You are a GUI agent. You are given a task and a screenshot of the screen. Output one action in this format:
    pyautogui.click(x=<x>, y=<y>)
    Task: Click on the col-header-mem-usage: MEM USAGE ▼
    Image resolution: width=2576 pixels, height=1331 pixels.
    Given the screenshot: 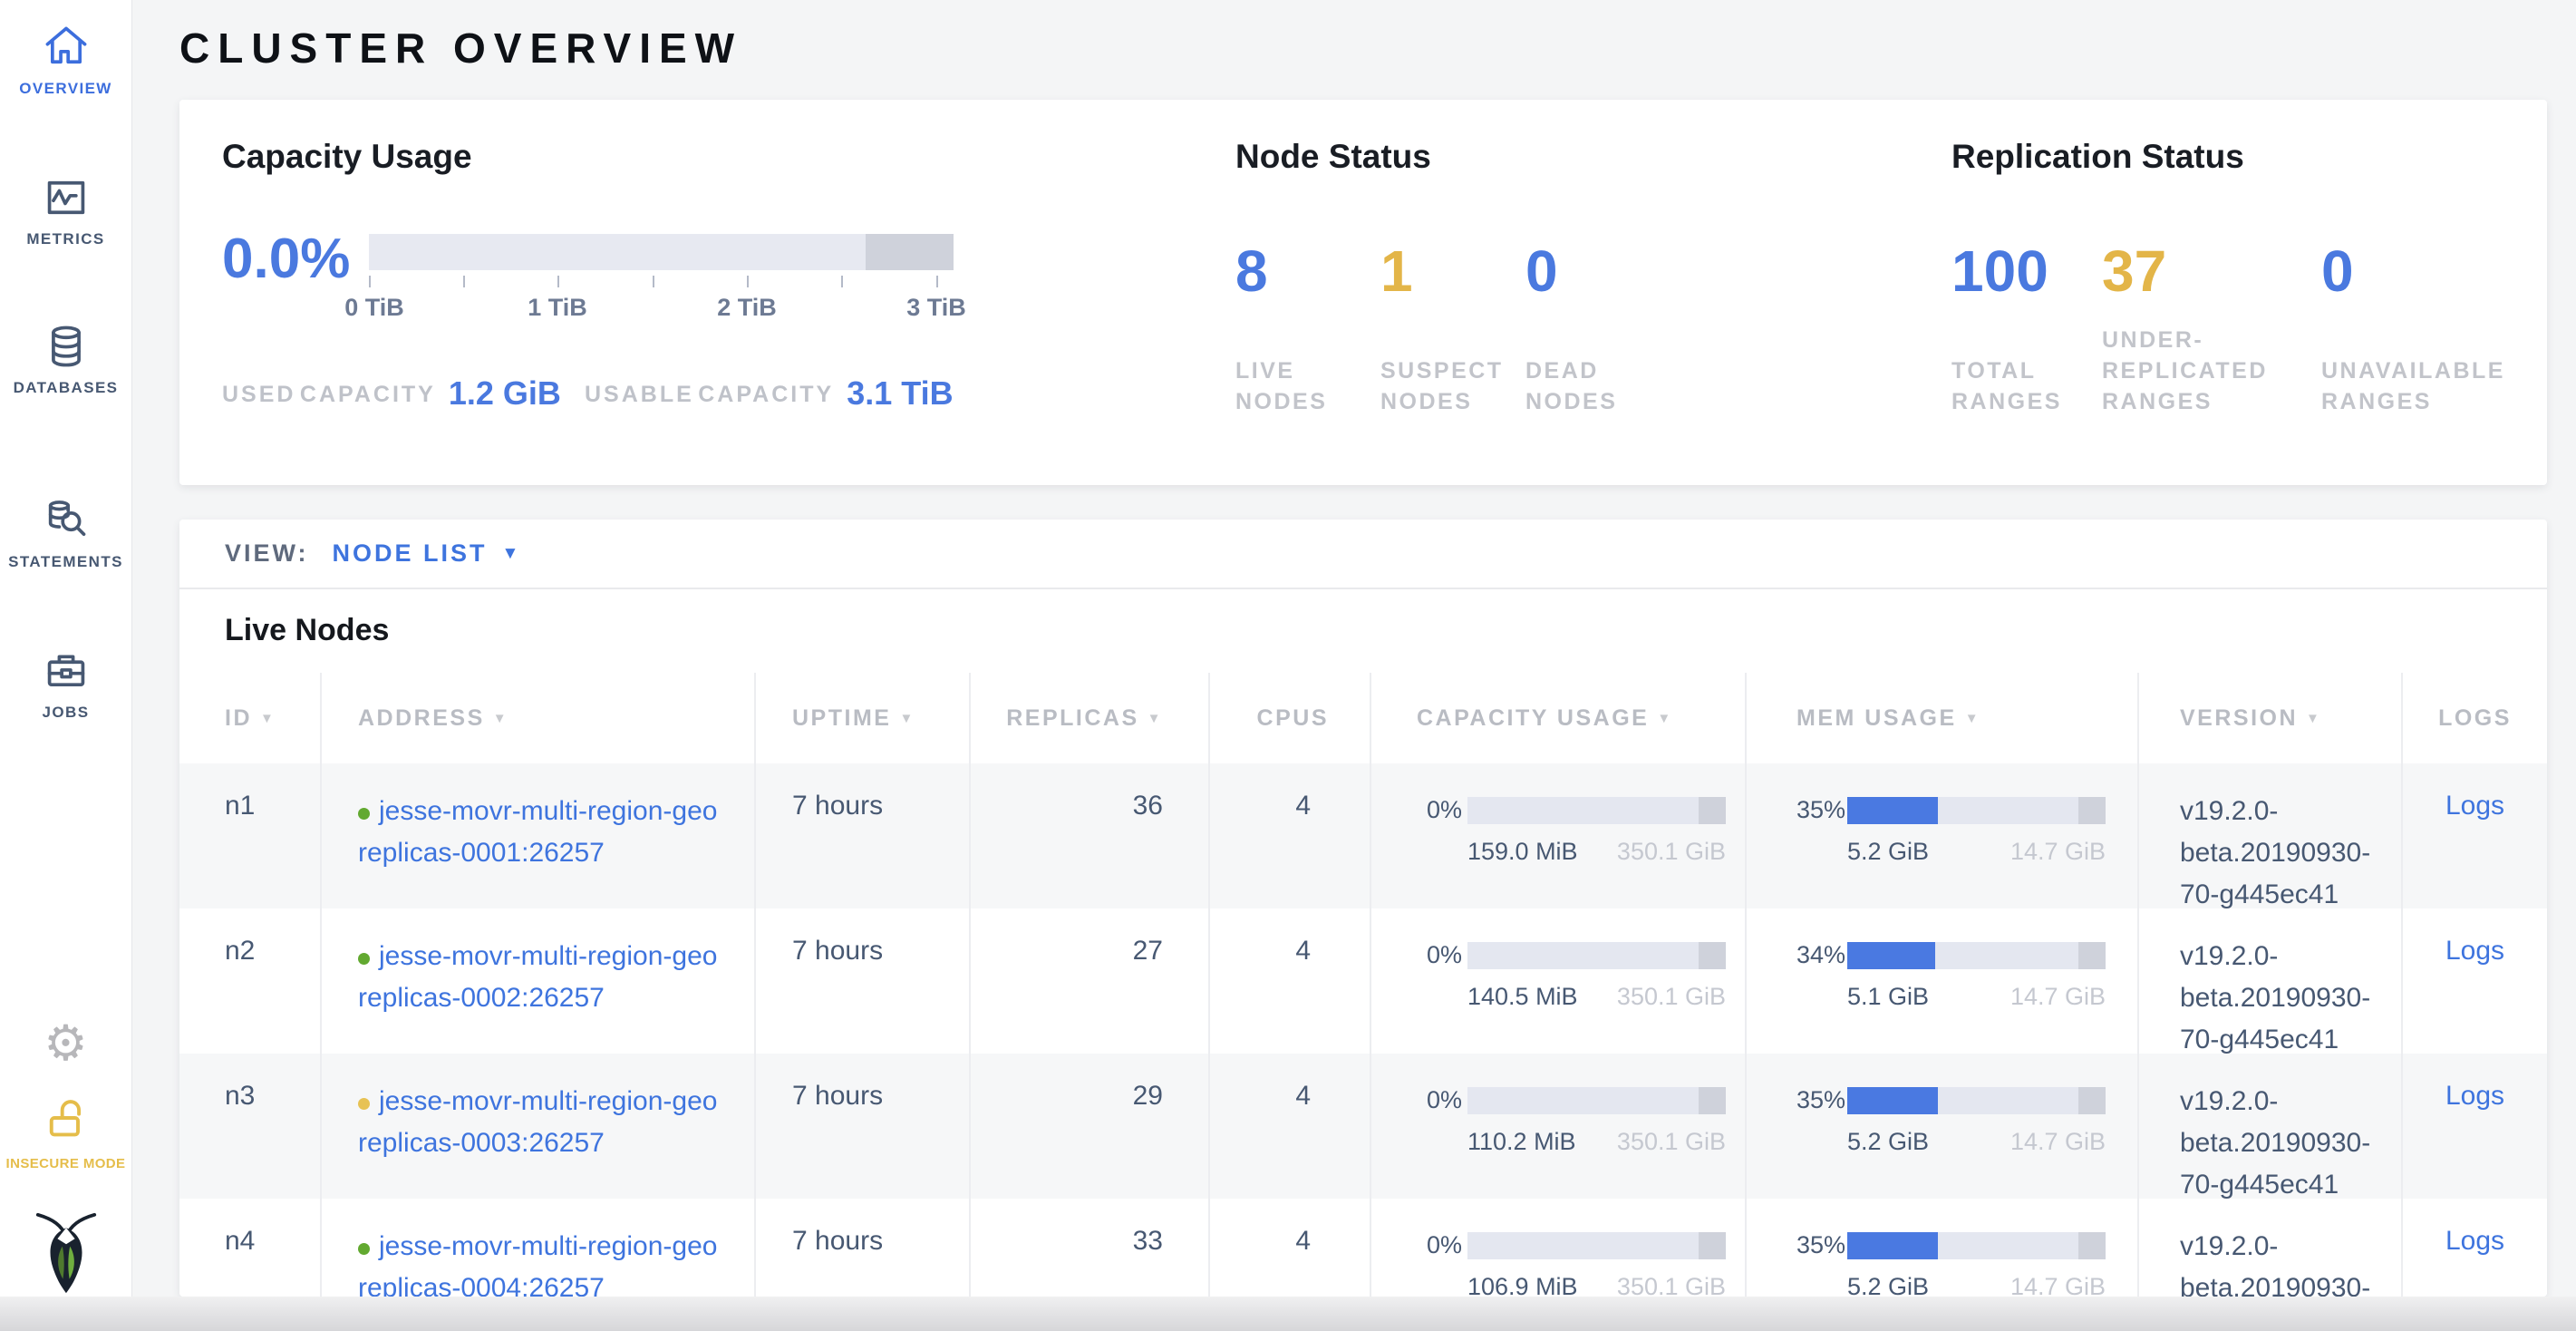 What is the action you would take?
    pyautogui.click(x=1941, y=718)
    